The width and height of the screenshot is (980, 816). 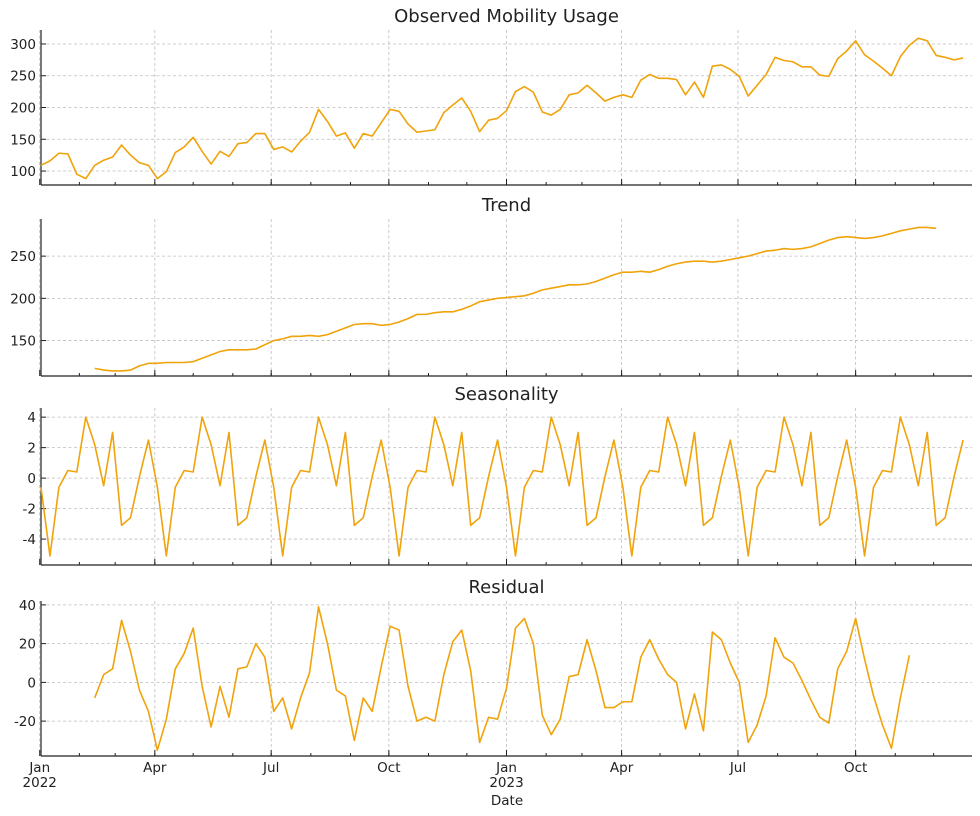 I want to click on panel-title: Observed Mobility Usage, so click(x=506, y=16).